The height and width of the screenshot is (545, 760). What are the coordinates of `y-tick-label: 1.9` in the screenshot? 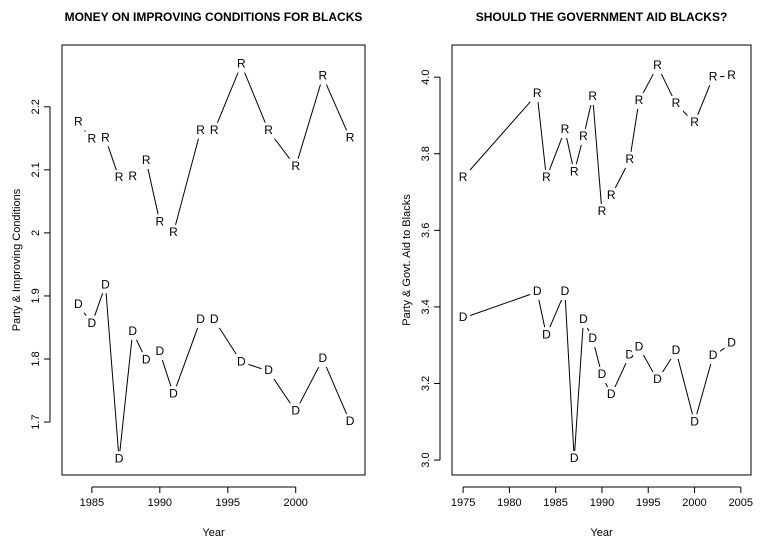 It's located at (36, 295).